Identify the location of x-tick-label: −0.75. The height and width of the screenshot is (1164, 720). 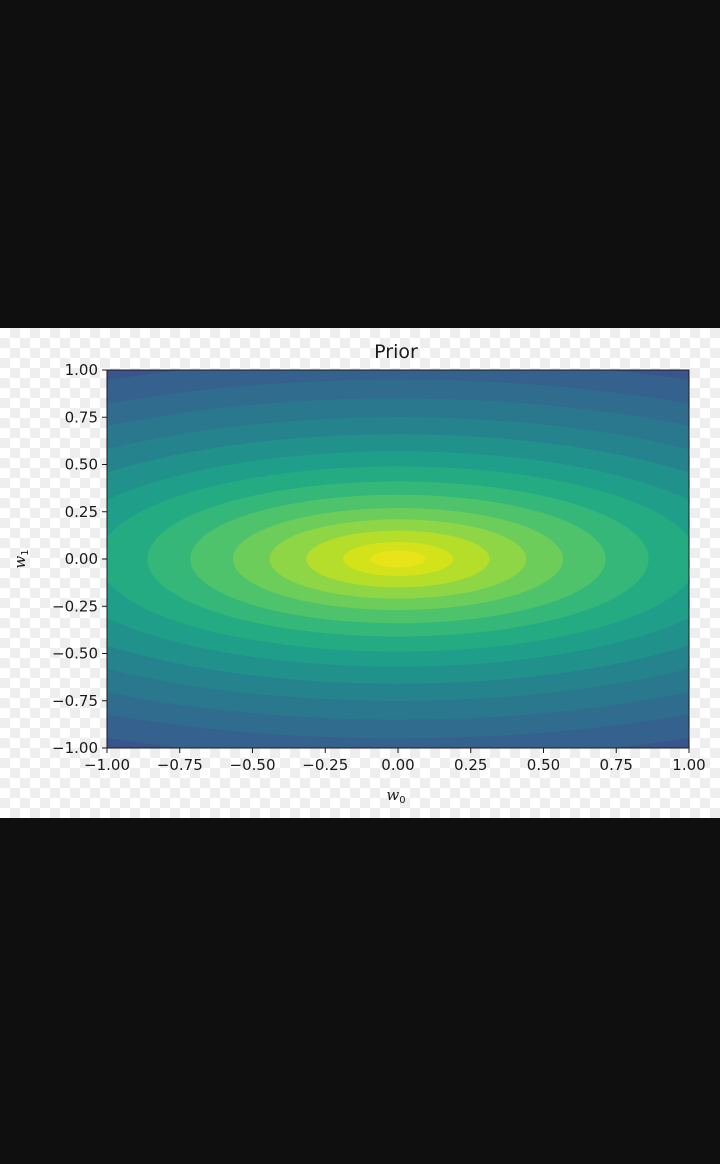
(180, 765).